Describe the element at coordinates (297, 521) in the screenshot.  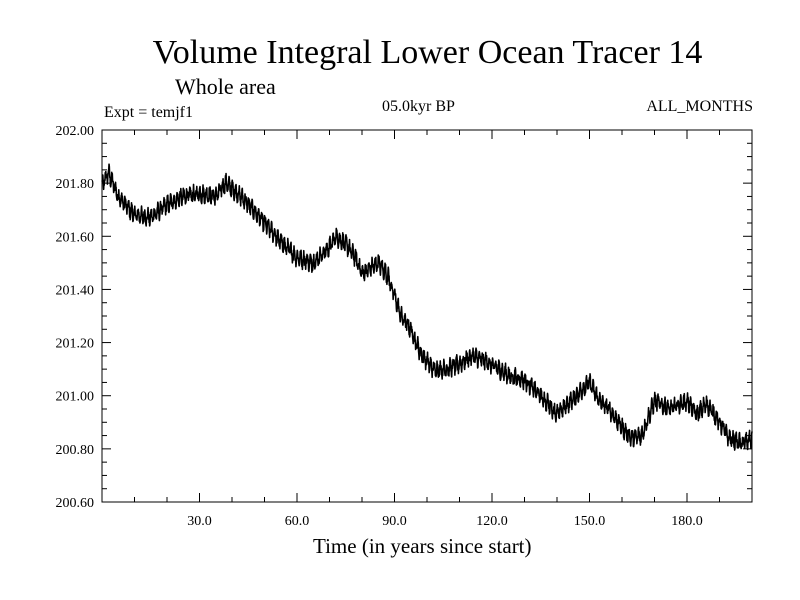
I see `x-tick-label: 60.0` at that location.